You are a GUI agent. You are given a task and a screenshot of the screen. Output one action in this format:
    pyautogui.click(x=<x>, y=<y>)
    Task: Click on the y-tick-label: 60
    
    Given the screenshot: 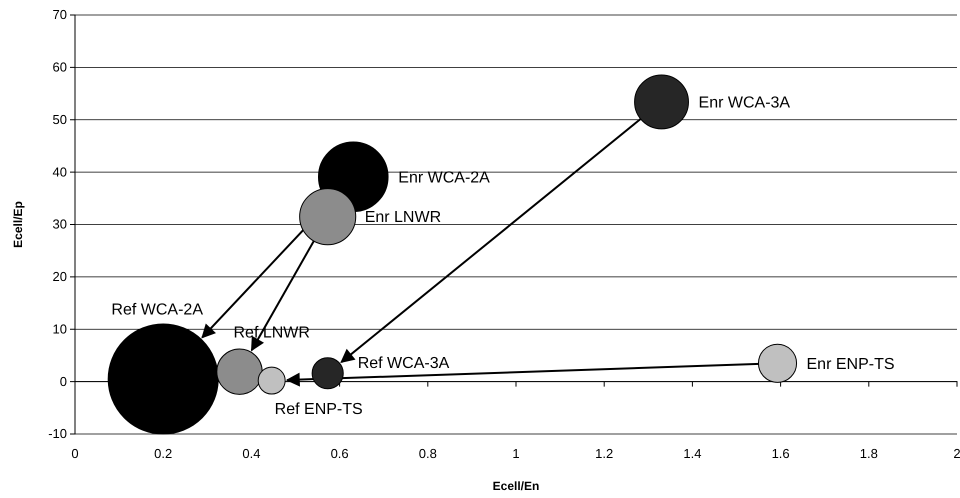 What is the action you would take?
    pyautogui.click(x=59, y=67)
    